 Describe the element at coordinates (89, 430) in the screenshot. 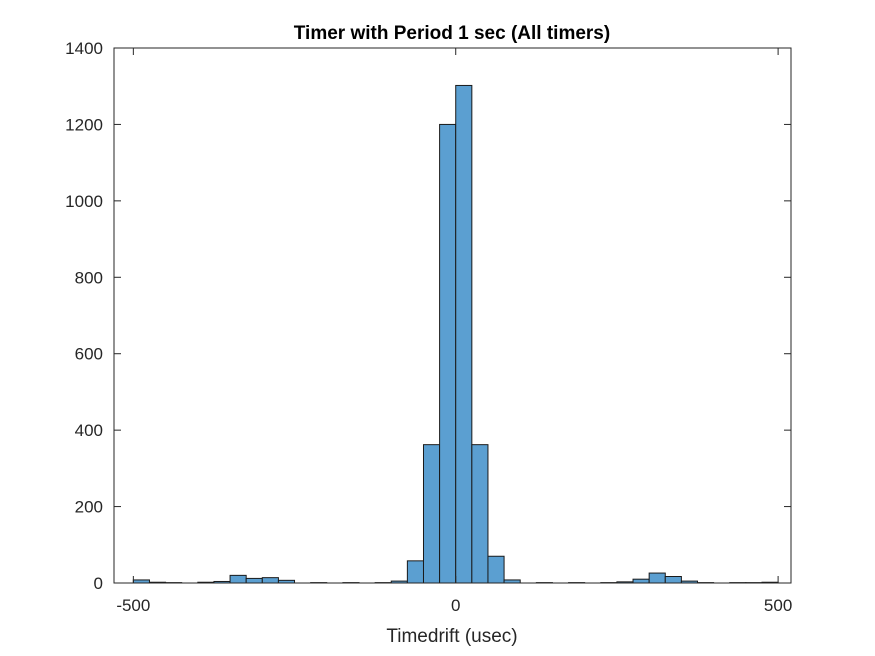

I see `y-tick-label-2: 400` at that location.